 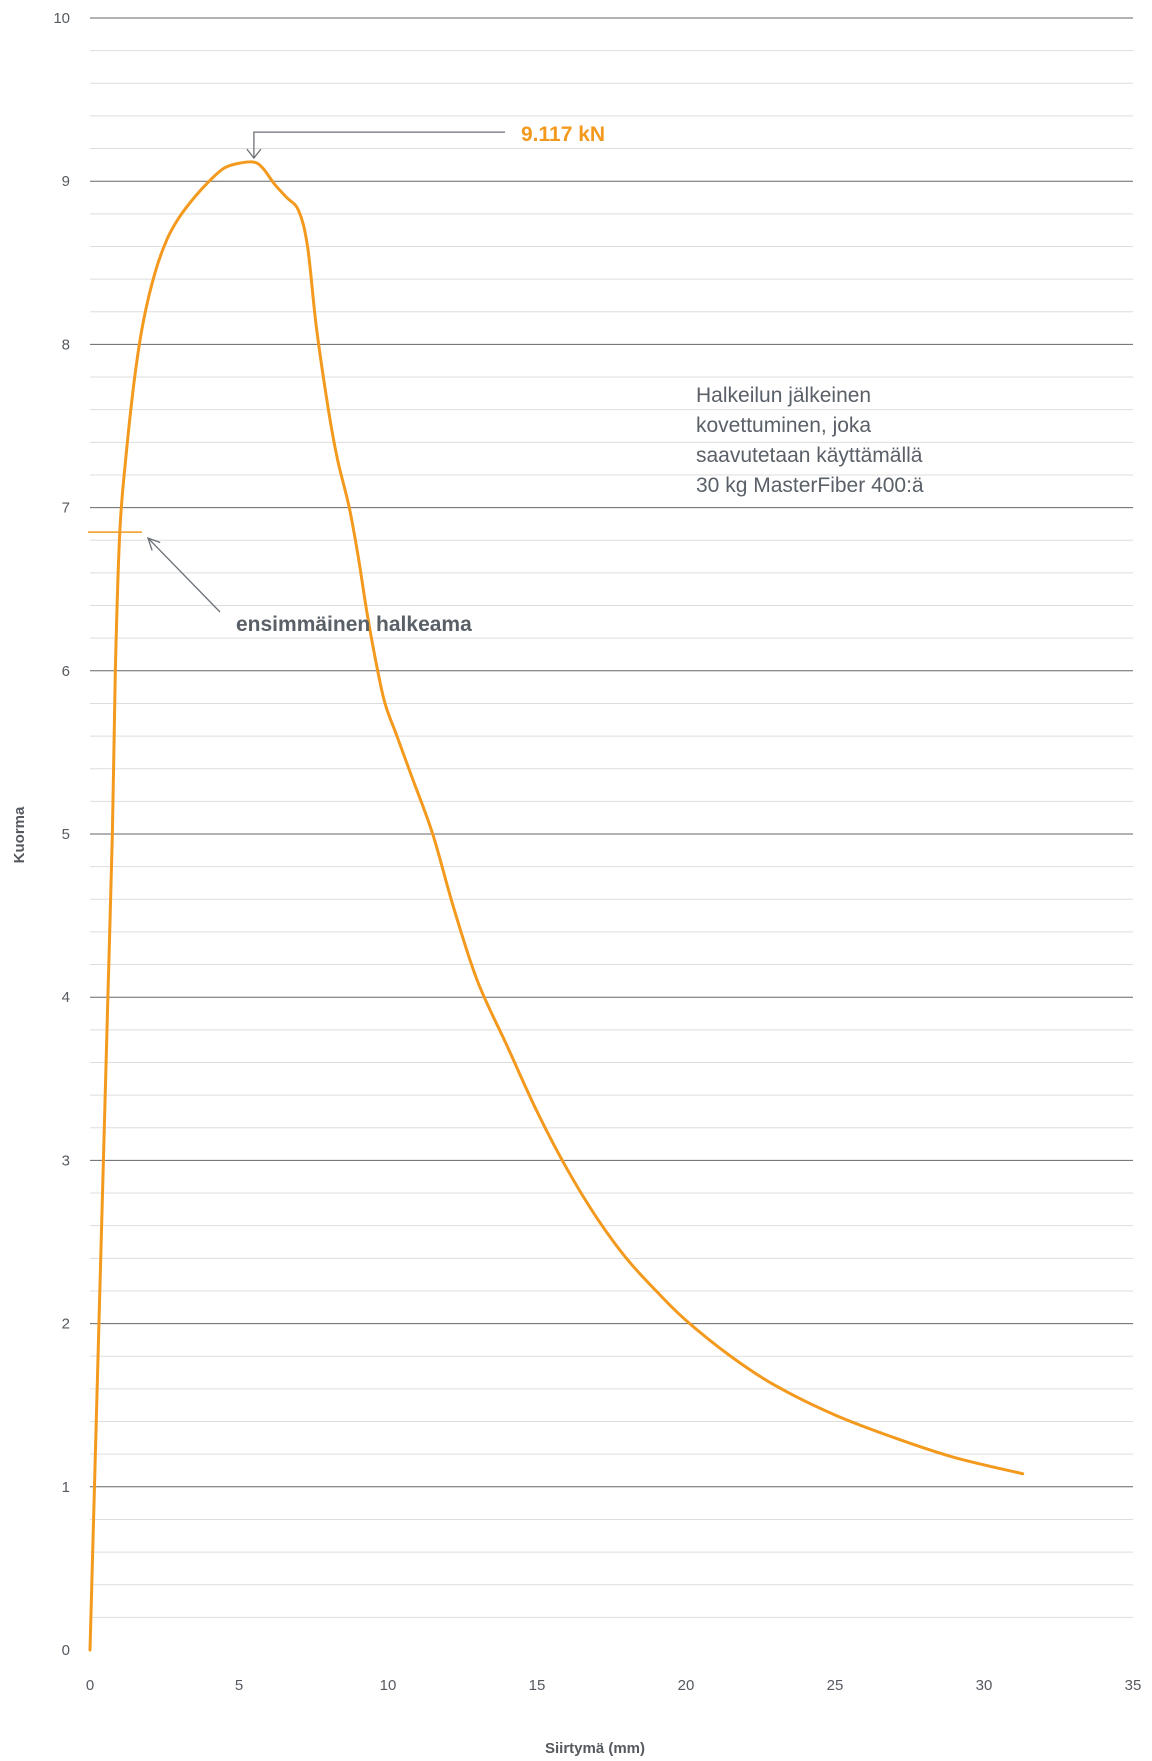 What do you see at coordinates (19, 834) in the screenshot?
I see `y-axis-title: Kuorma` at bounding box center [19, 834].